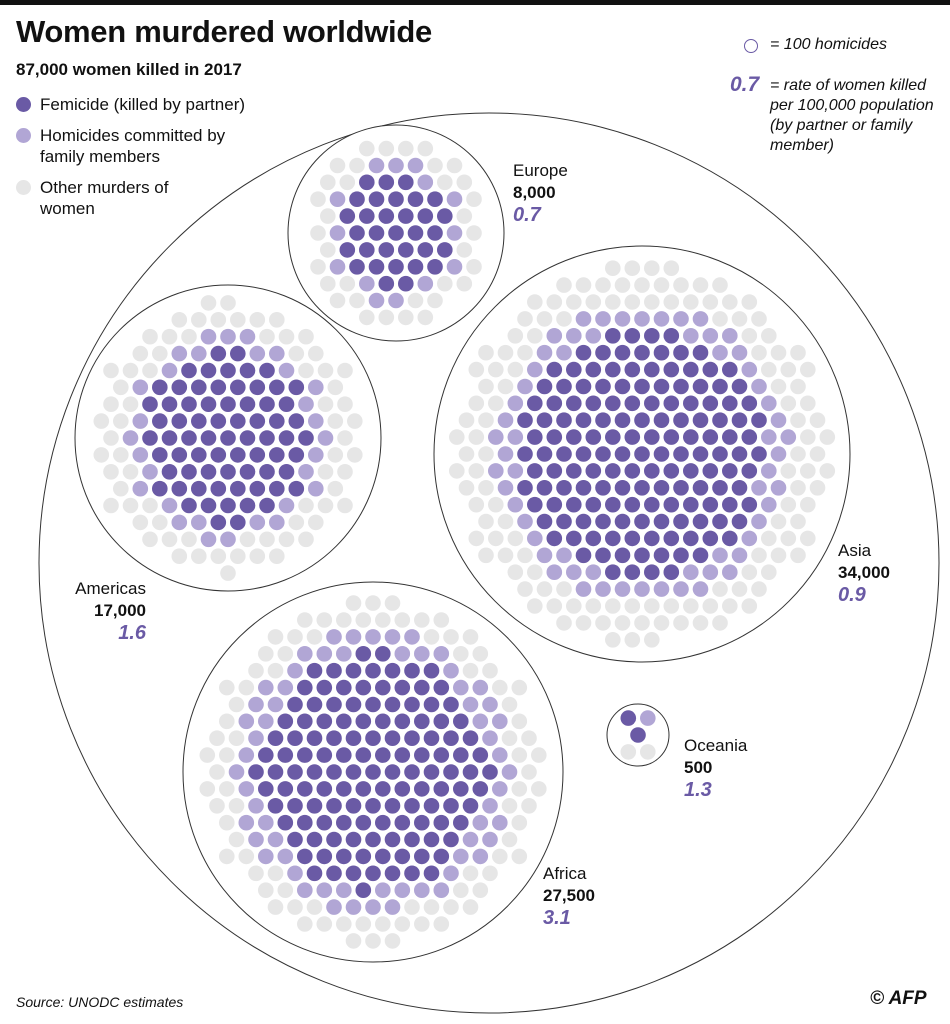 The image size is (950, 1024). I want to click on source-note: Source: UNODC estimates, so click(100, 1002).